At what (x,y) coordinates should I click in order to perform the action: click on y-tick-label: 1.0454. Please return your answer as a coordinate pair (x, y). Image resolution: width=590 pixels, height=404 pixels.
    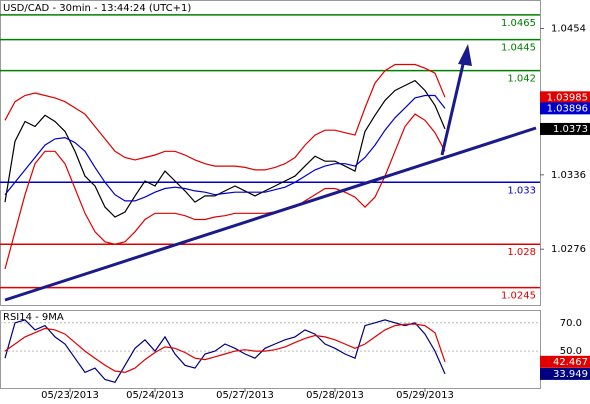
    Looking at the image, I should click on (568, 29).